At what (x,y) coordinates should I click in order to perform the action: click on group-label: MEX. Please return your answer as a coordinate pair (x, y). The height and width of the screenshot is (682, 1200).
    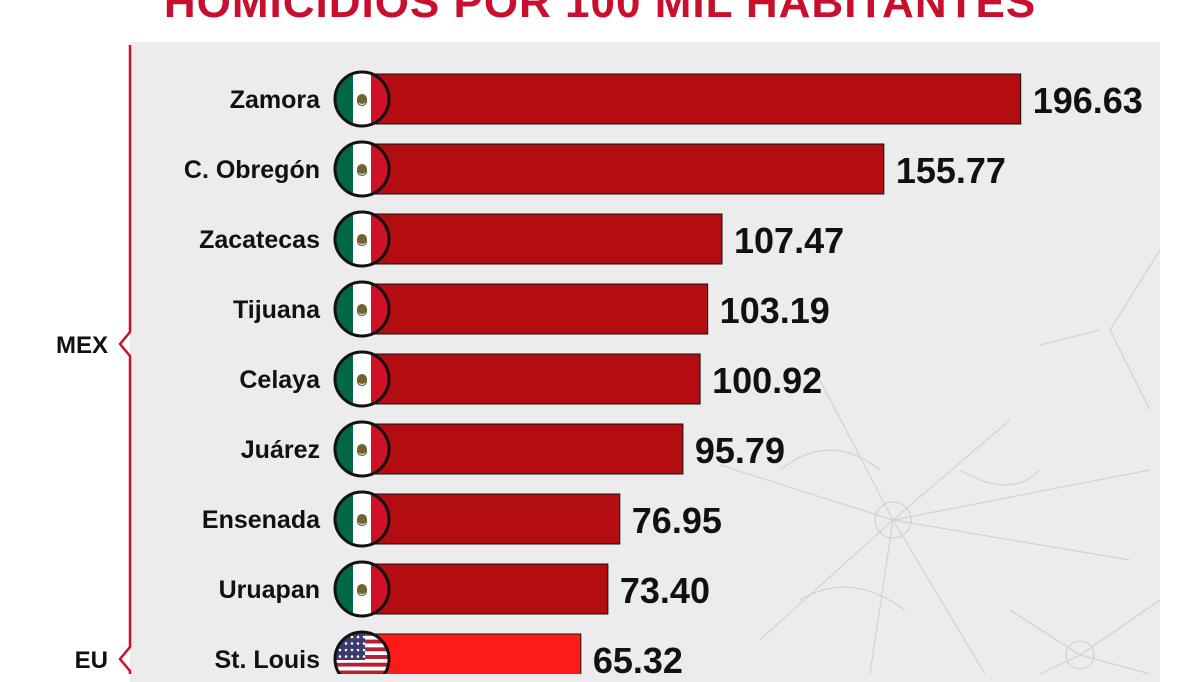
    Looking at the image, I should click on (82, 345).